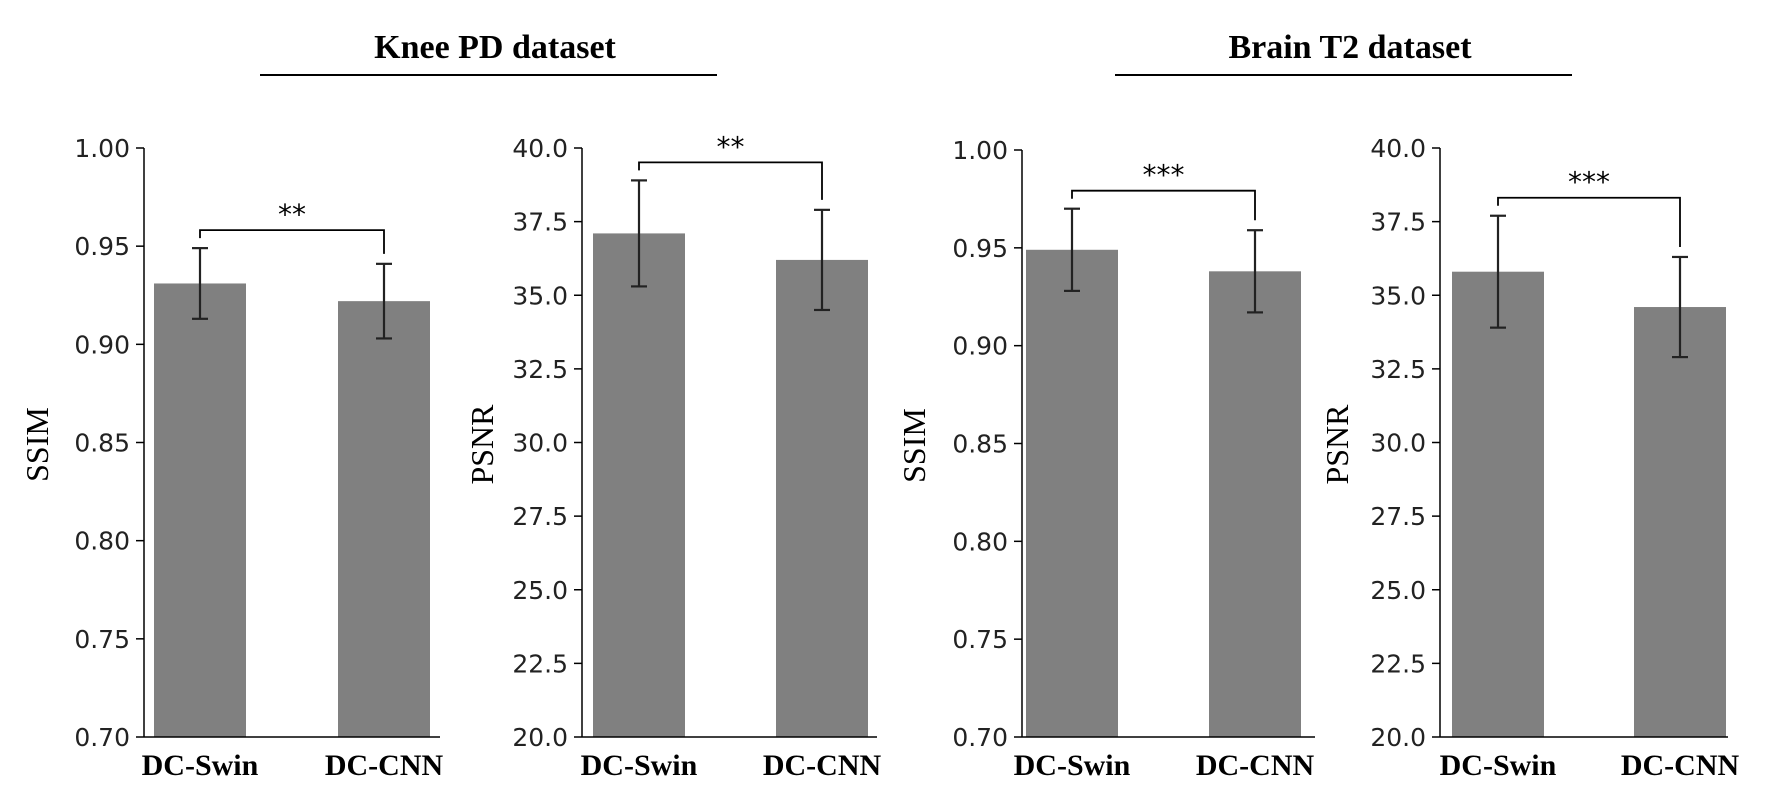 The image size is (1770, 801). I want to click on group-title-brain: Brain T2 dataset, so click(1350, 47).